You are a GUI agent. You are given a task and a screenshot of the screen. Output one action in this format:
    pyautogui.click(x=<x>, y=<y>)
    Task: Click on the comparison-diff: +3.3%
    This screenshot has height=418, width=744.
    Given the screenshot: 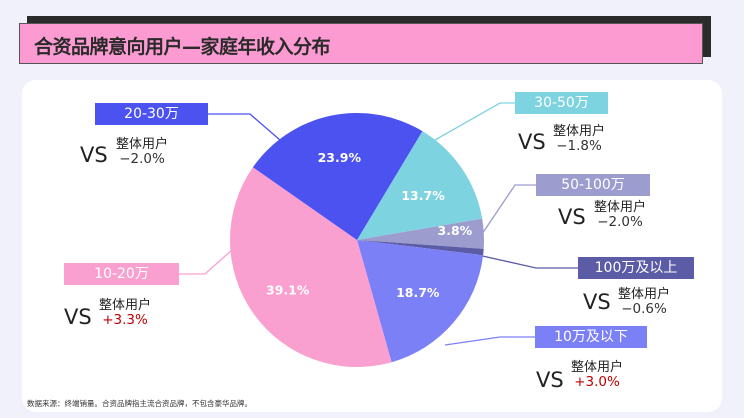 What is the action you would take?
    pyautogui.click(x=125, y=320)
    